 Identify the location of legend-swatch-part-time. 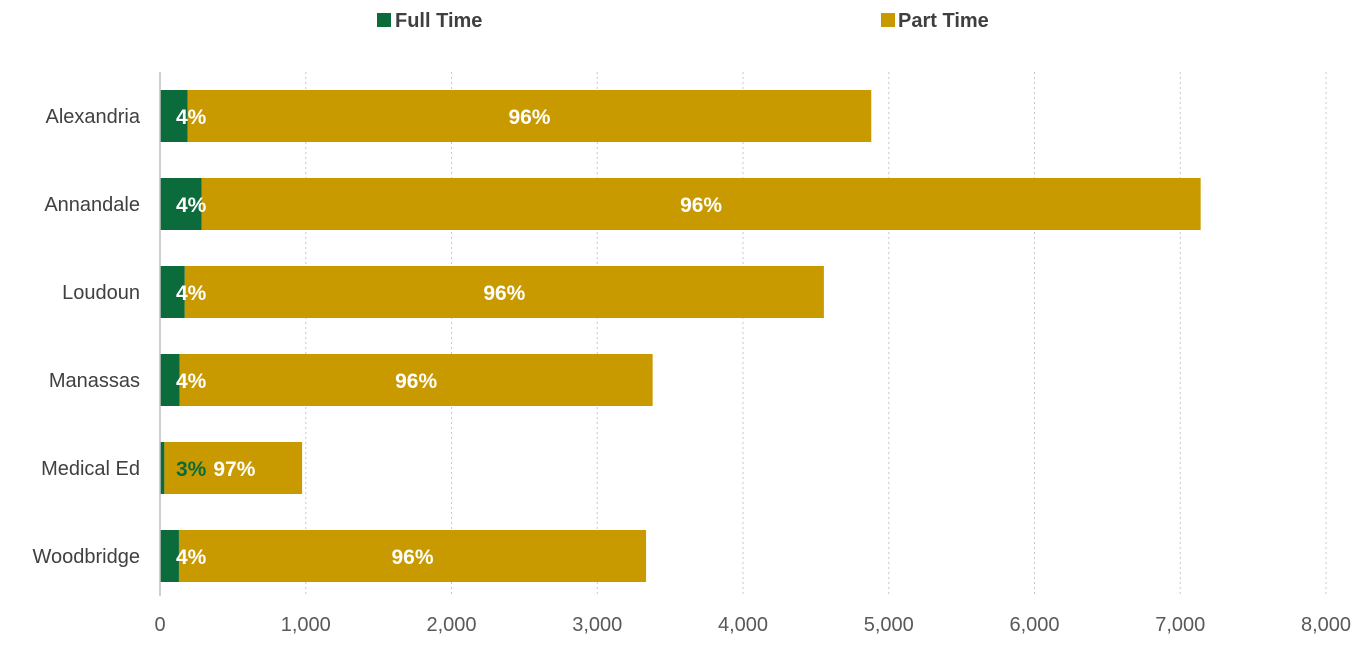
(888, 20).